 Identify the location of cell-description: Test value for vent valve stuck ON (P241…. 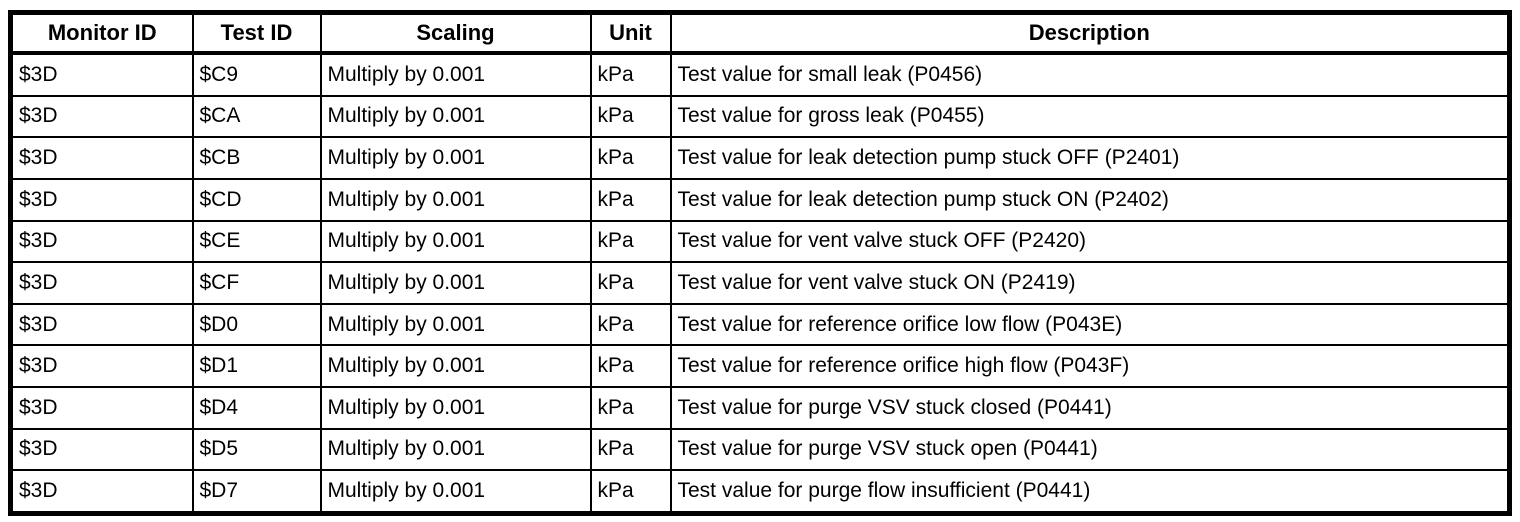
(1090, 283).